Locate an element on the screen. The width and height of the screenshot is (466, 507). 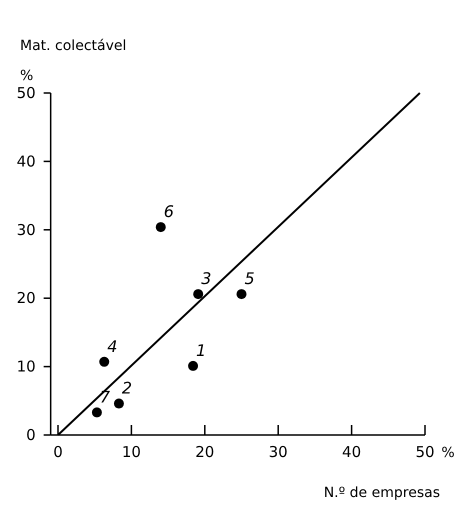
annotation: 2 is located at coordinates (127, 388).